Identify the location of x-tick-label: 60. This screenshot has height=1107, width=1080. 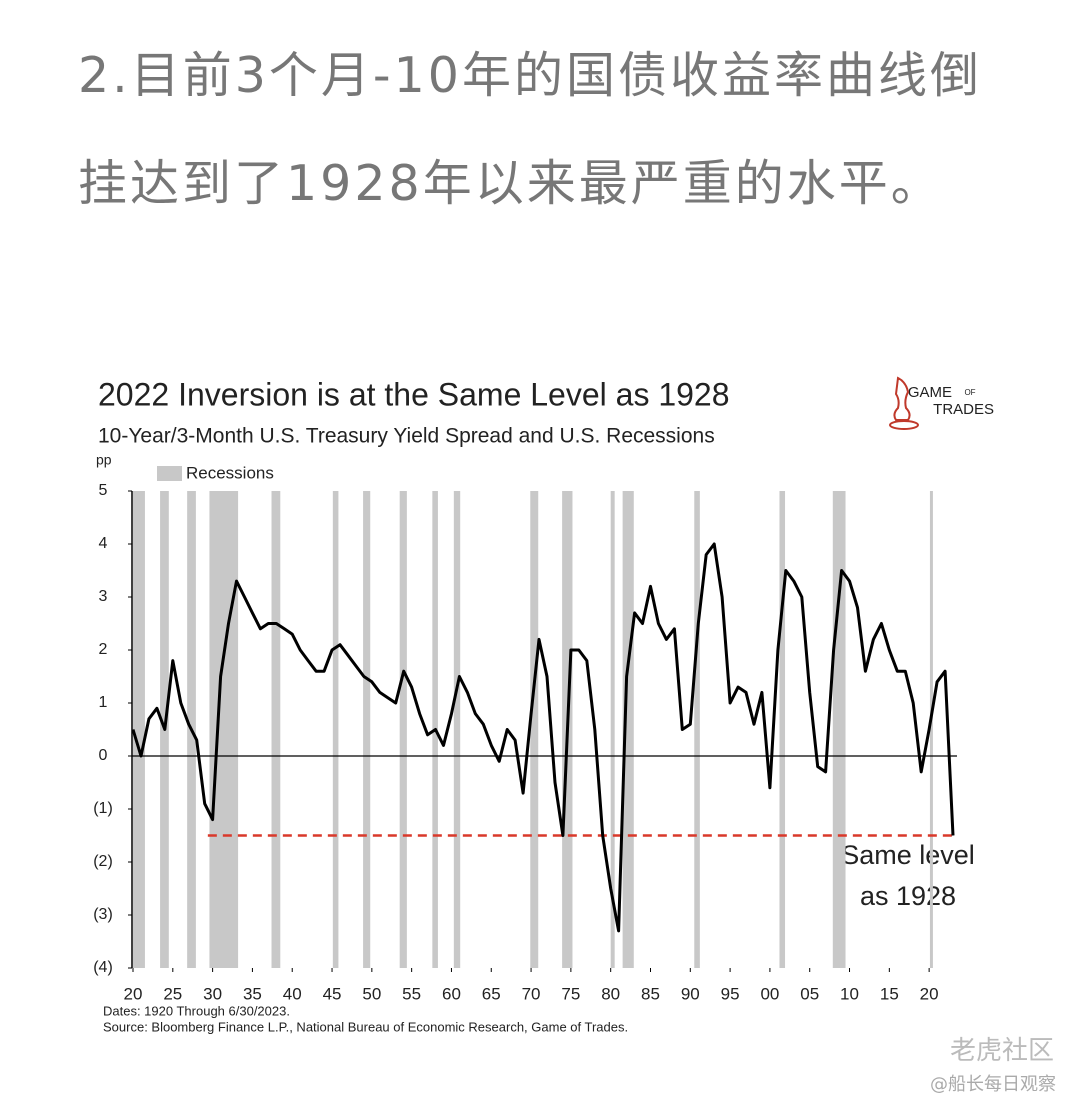
(451, 993).